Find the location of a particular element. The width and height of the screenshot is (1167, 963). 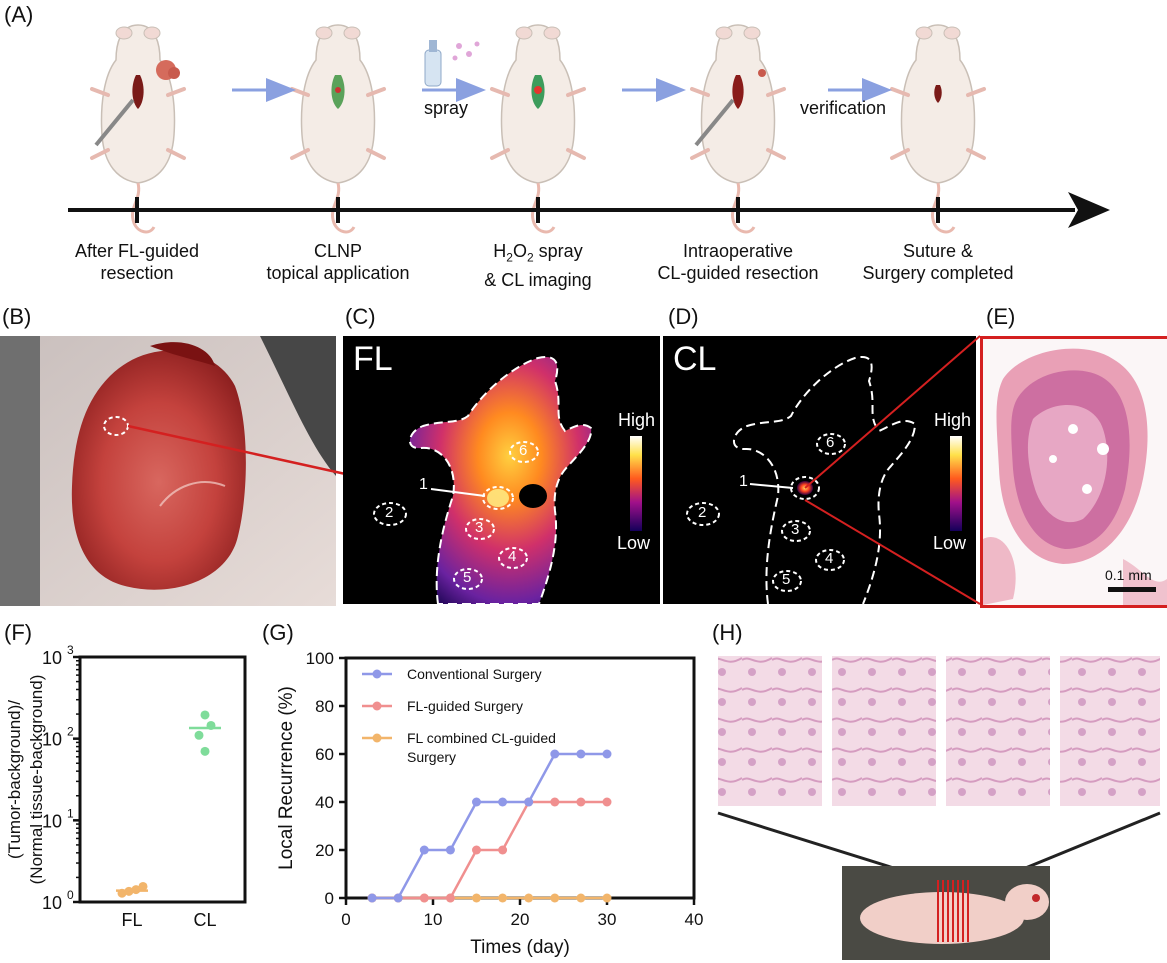

panel-label-g: (G) is located at coordinates (278, 632).